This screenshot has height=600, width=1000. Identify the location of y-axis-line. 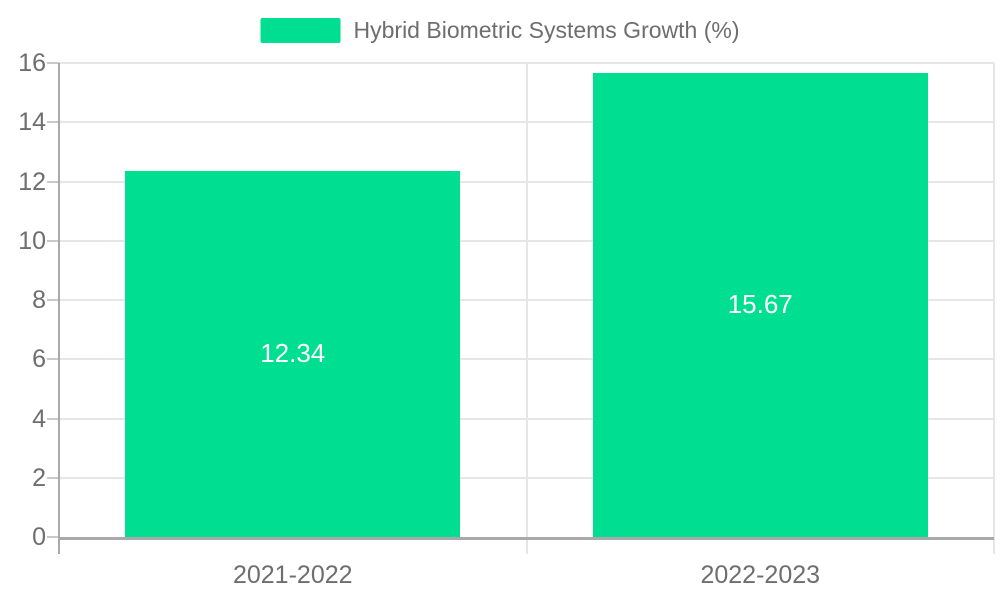
(59, 308).